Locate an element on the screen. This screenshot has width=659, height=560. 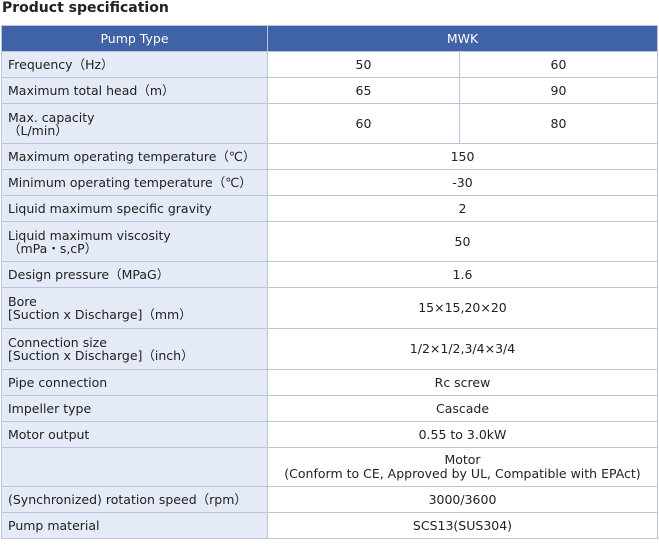
row-label-line1: Connection size is located at coordinates (57, 342).